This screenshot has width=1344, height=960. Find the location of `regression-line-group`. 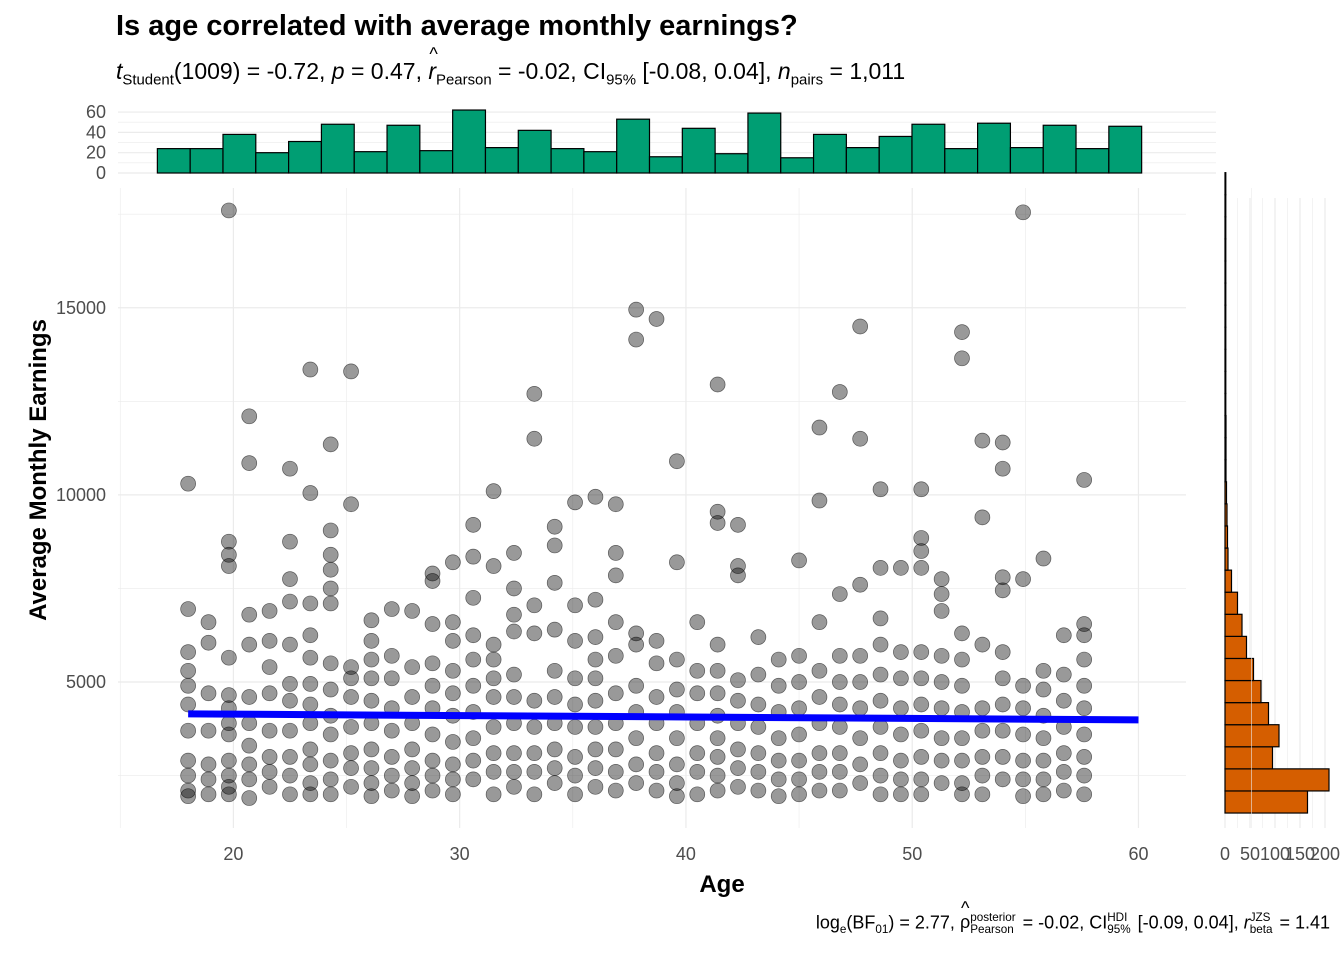

regression-line-group is located at coordinates (663, 717).